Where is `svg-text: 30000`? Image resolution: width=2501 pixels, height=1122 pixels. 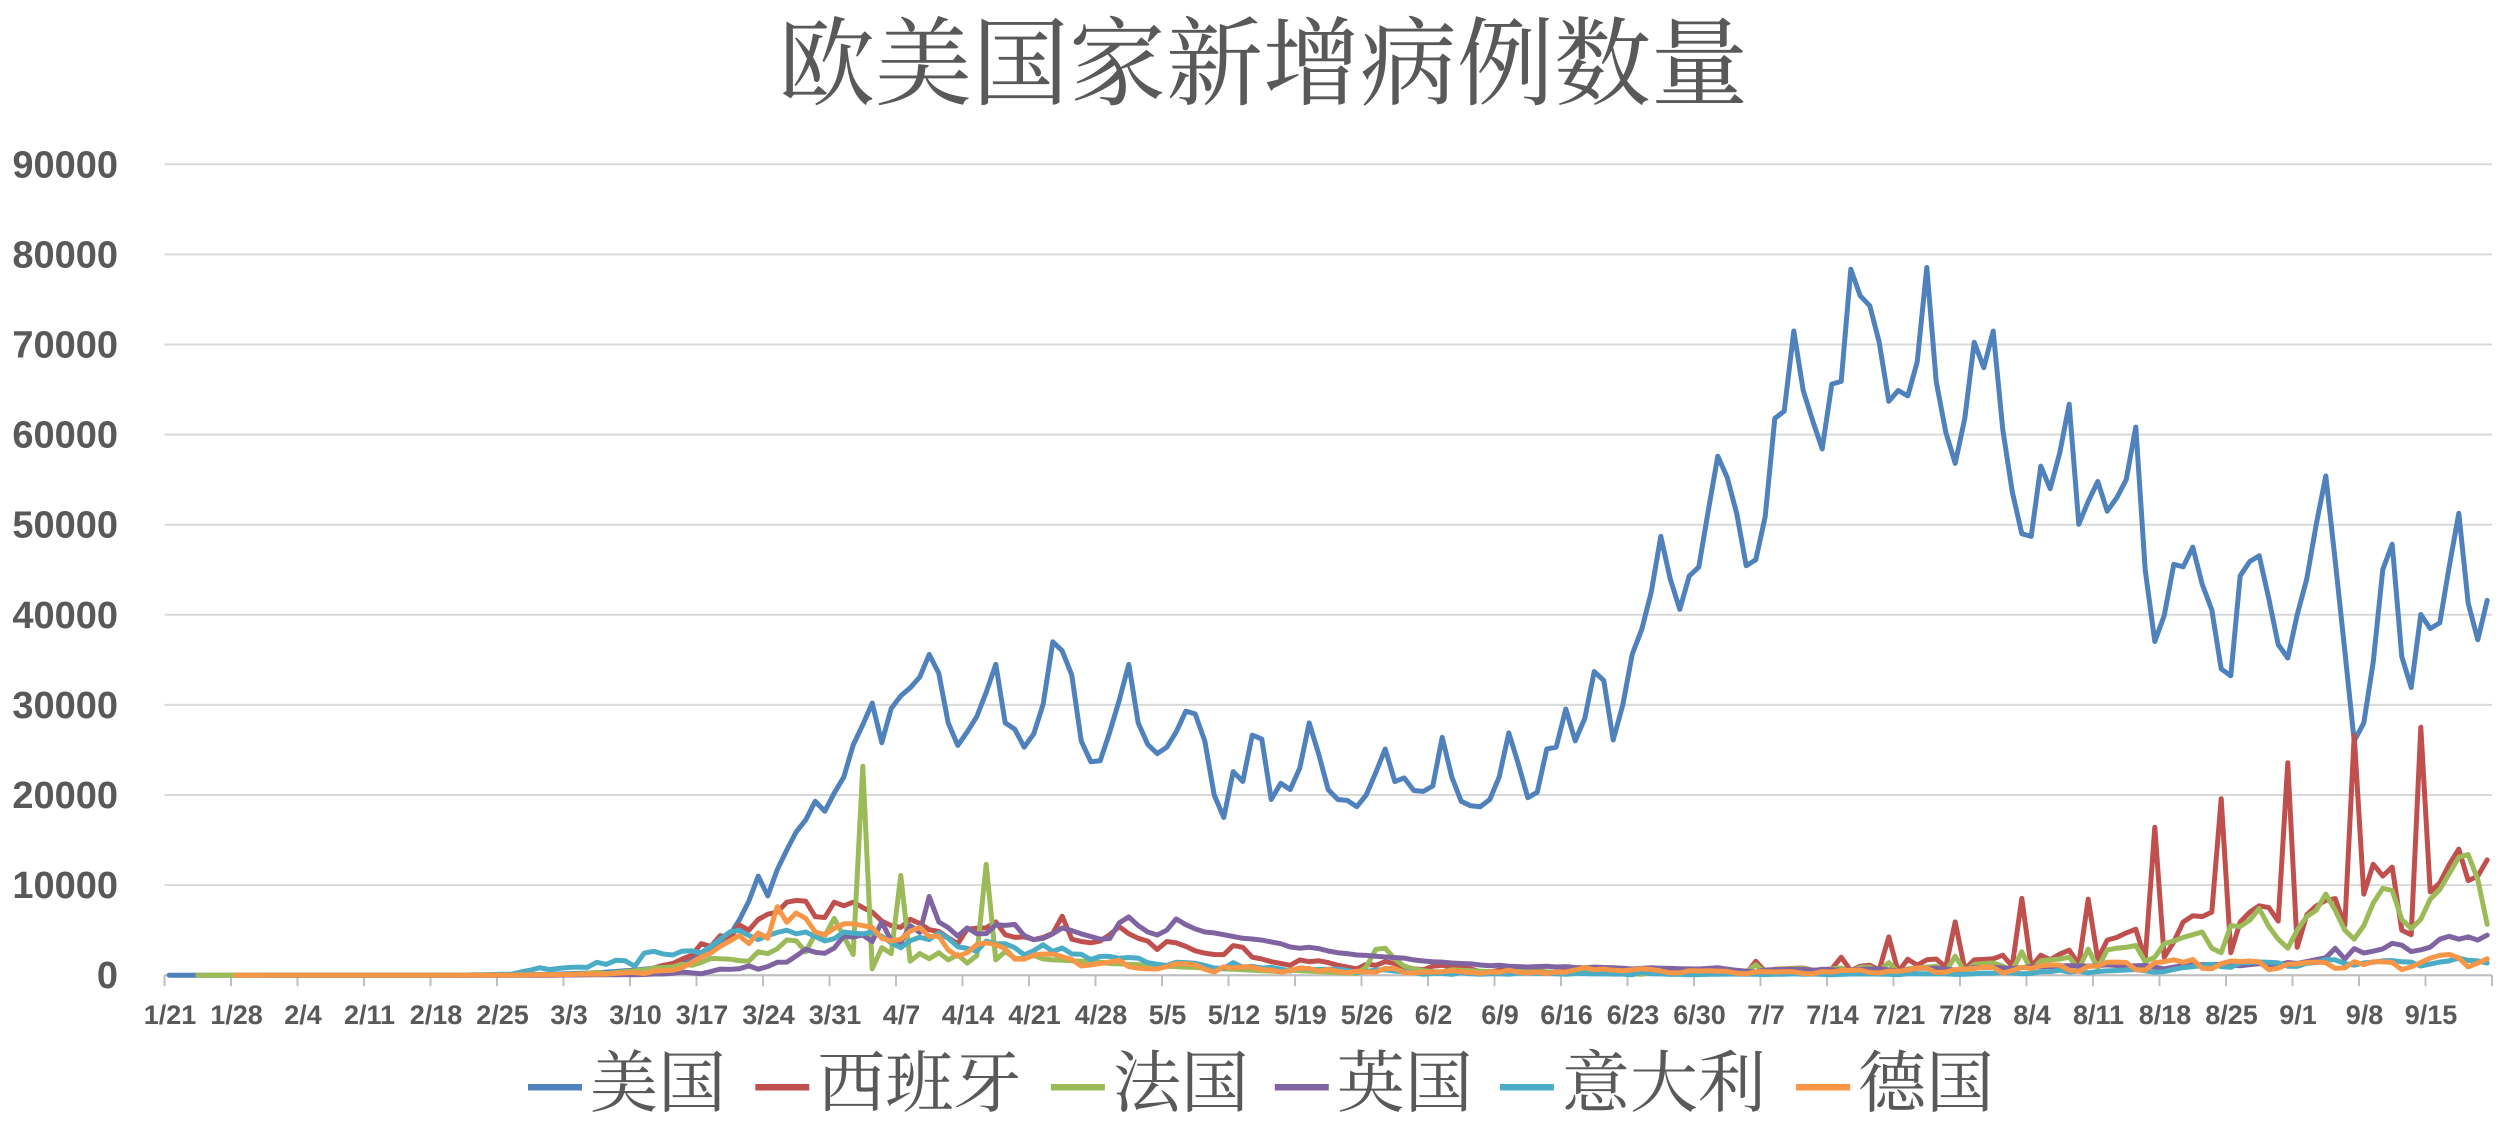
svg-text: 30000 is located at coordinates (65, 706).